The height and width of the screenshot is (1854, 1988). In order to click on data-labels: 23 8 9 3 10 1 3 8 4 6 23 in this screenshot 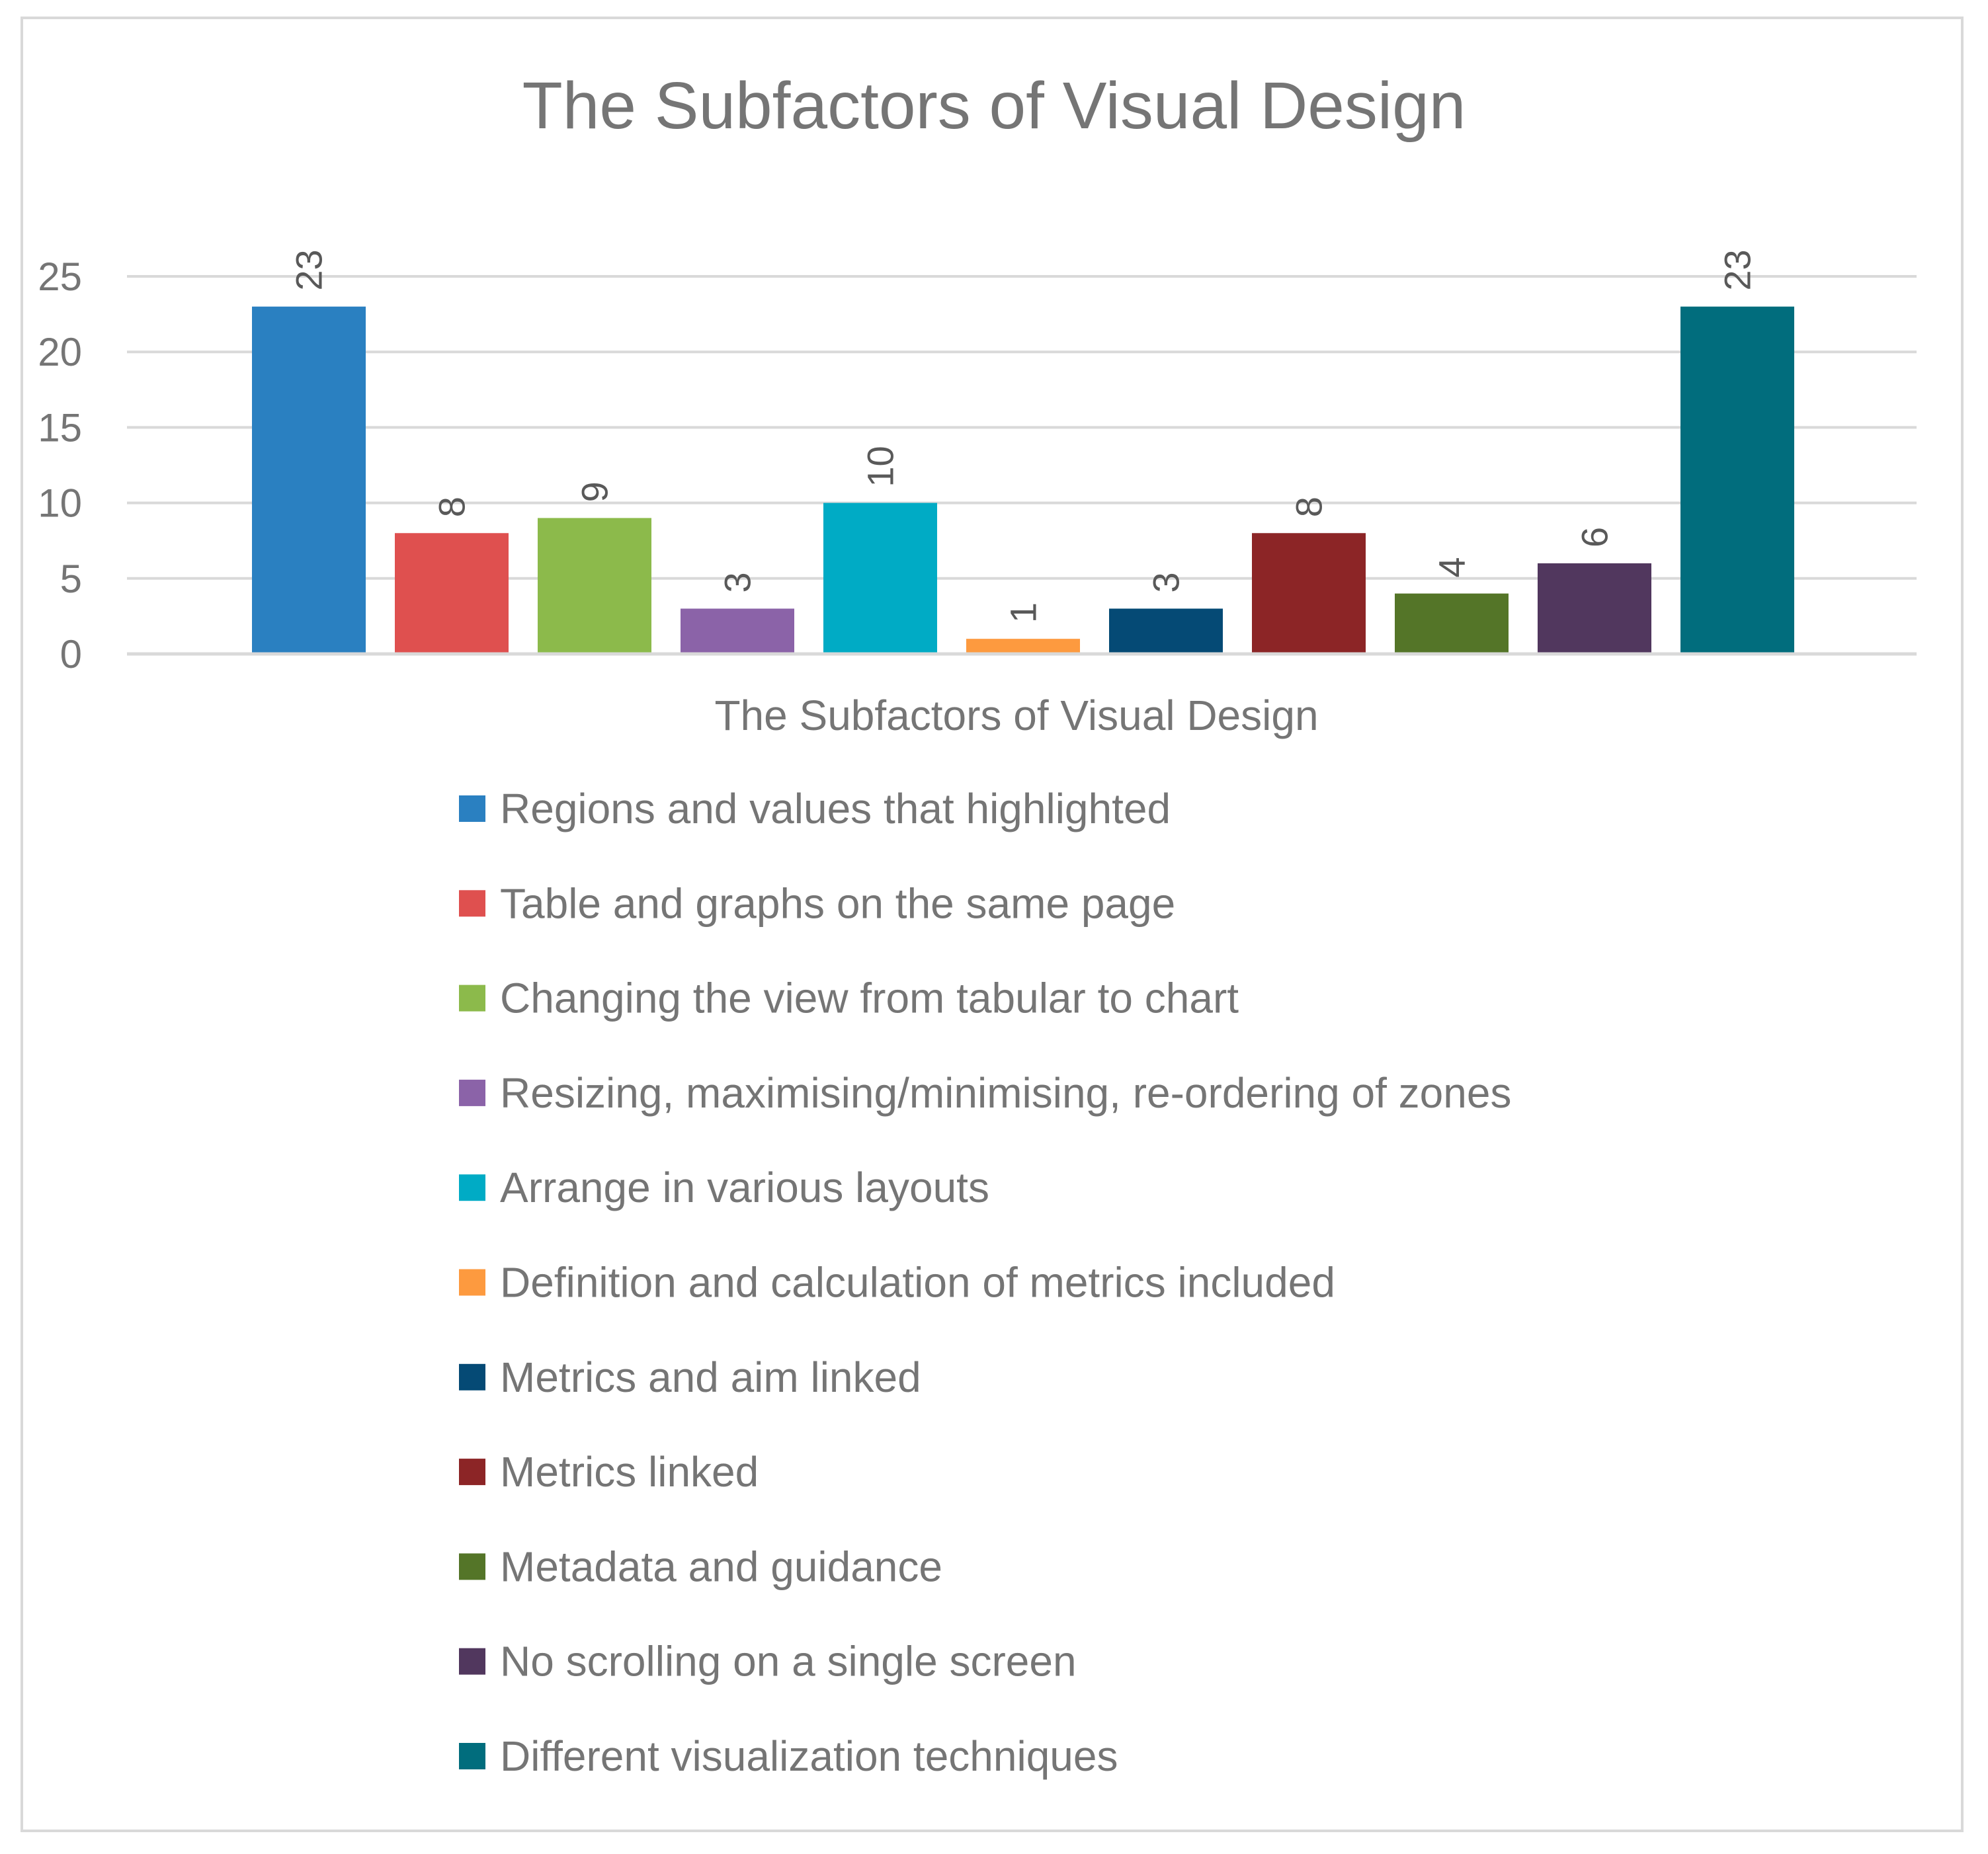, I will do `click(1024, 436)`.